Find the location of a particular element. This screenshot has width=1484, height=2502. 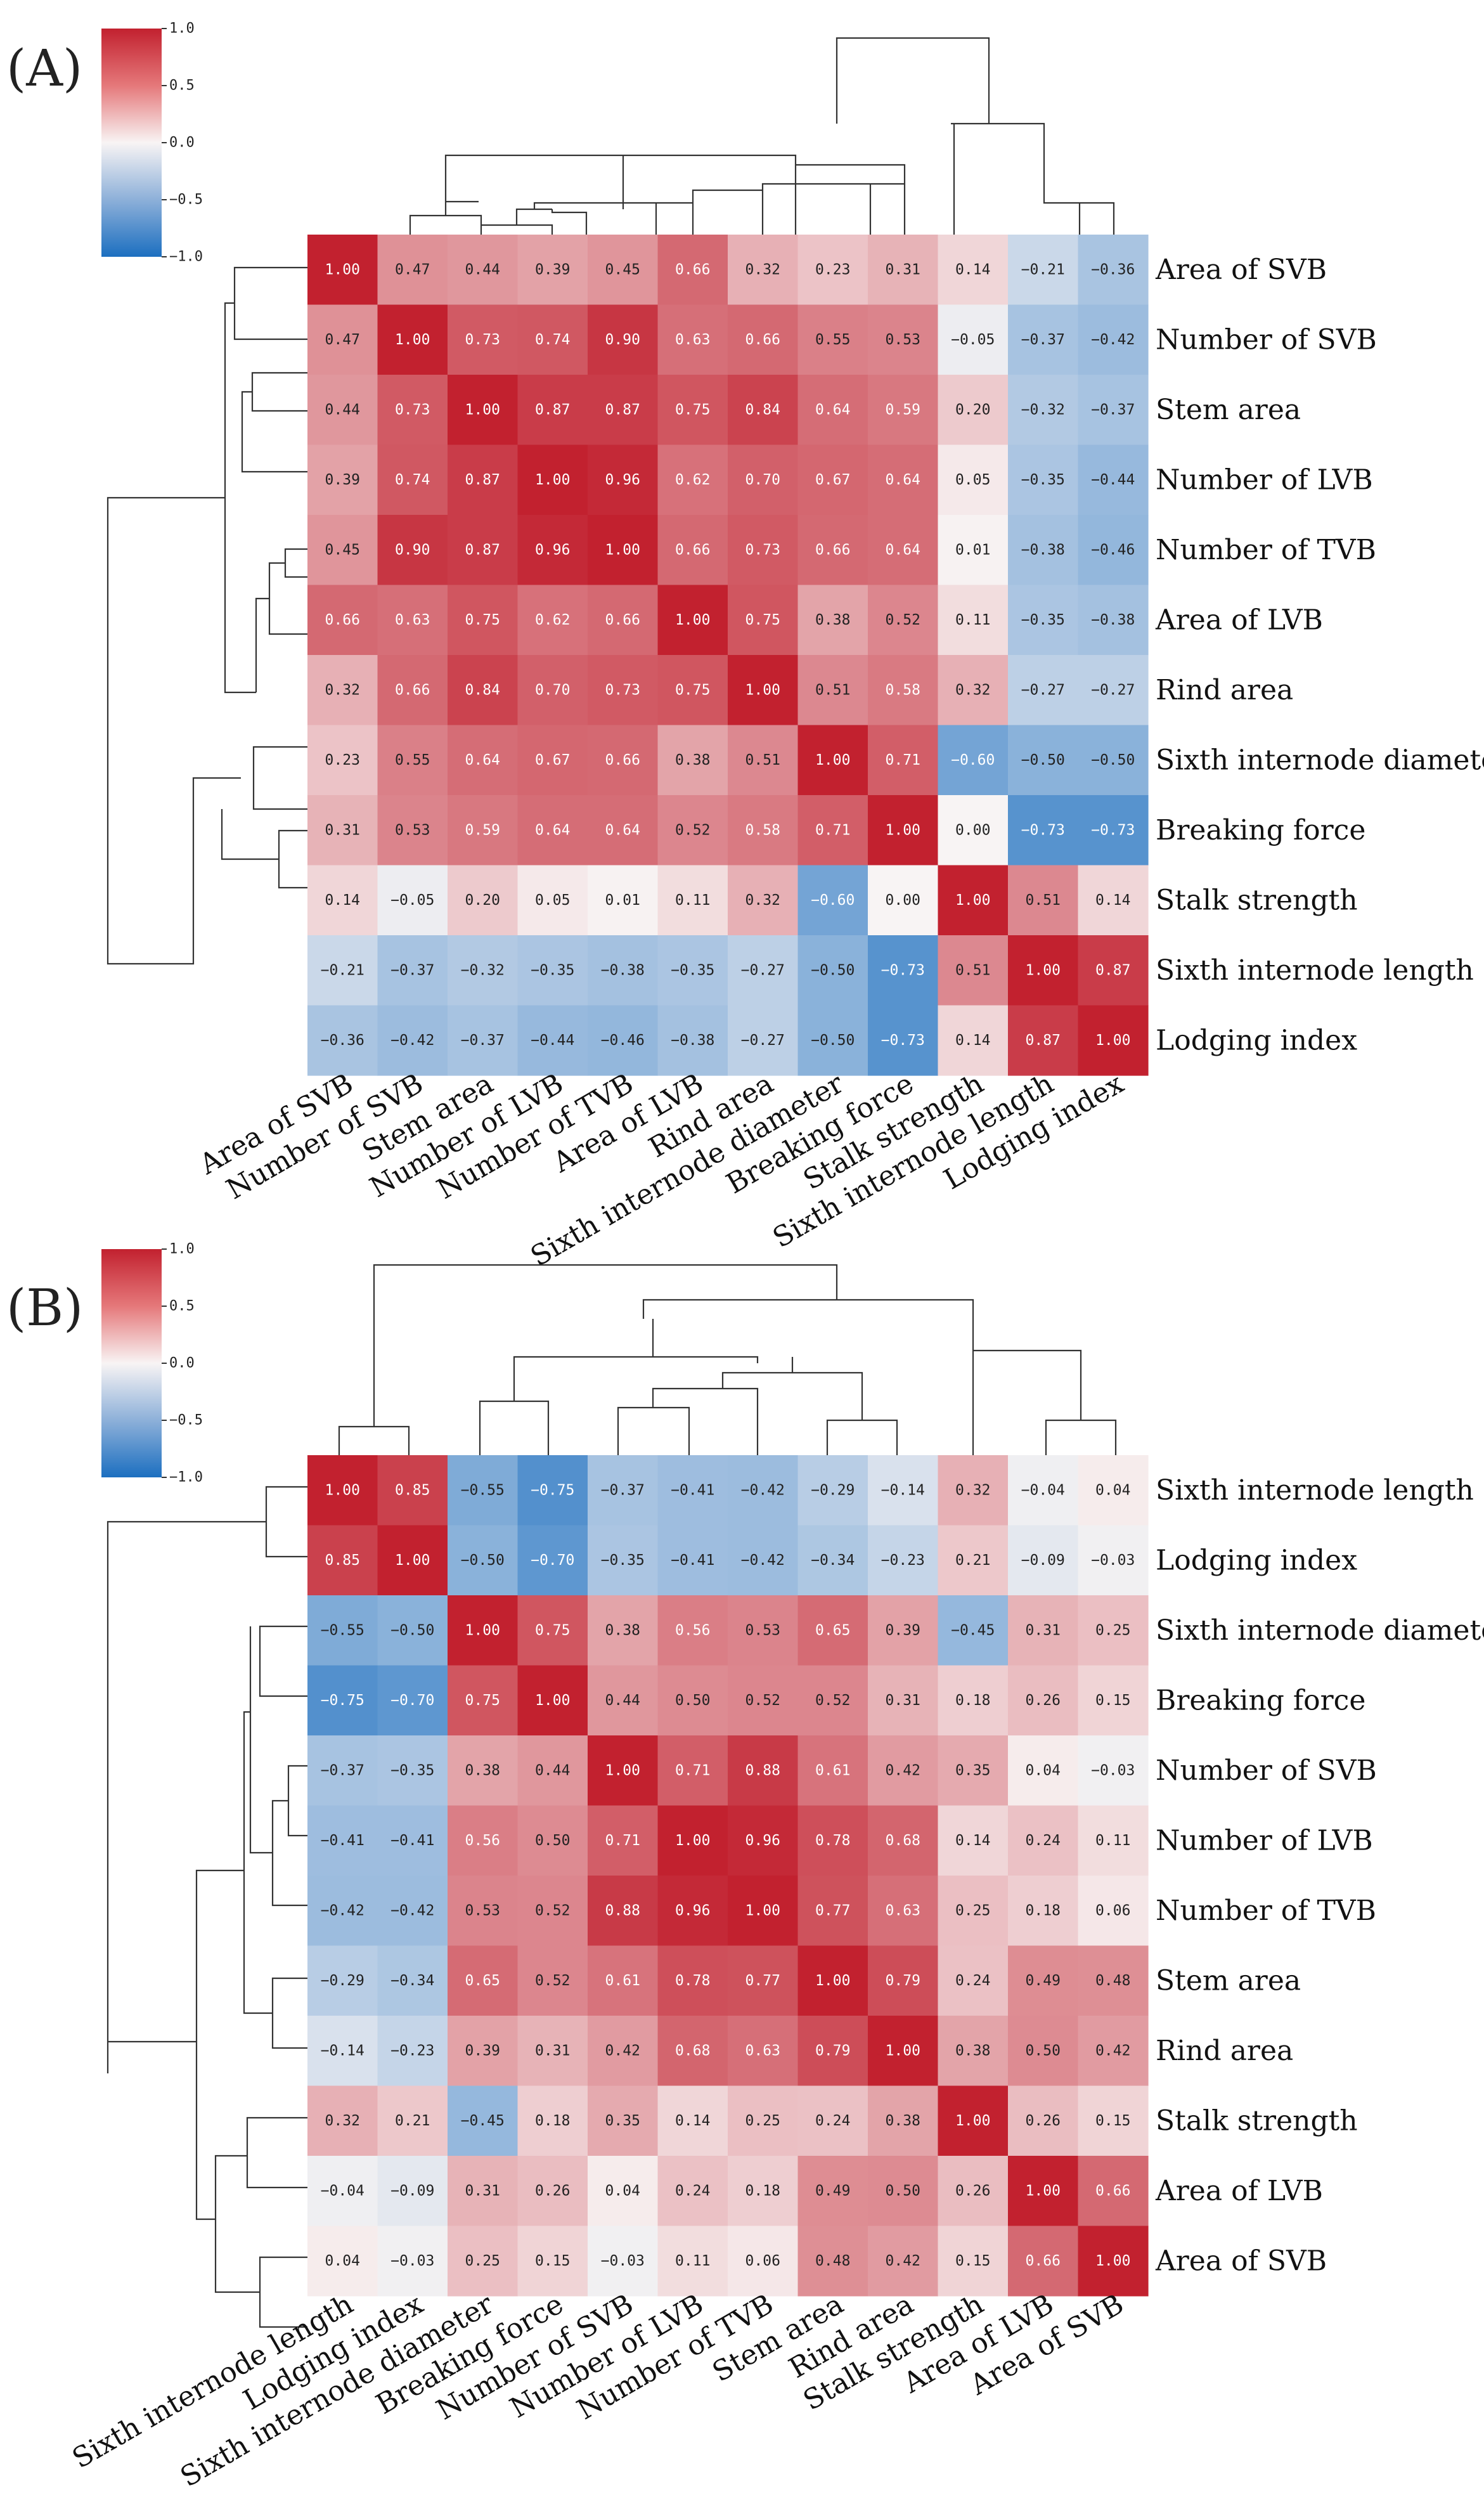

cell-value-label: −0.60 is located at coordinates (833, 900).